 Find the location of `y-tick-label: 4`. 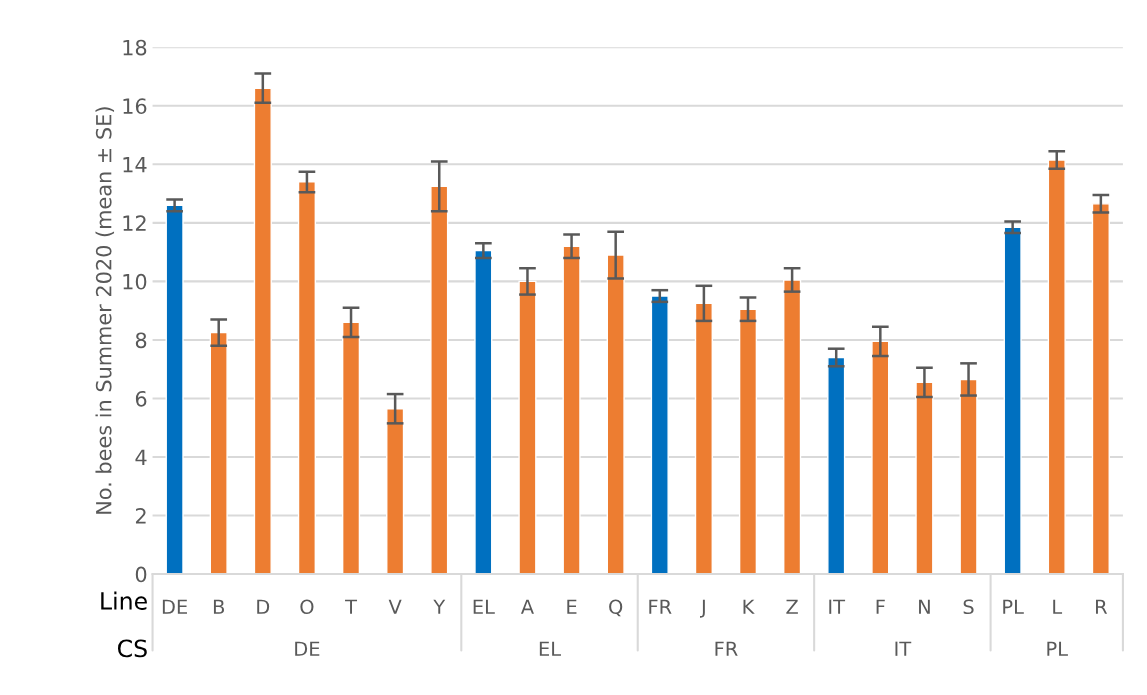

y-tick-label: 4 is located at coordinates (141, 457).